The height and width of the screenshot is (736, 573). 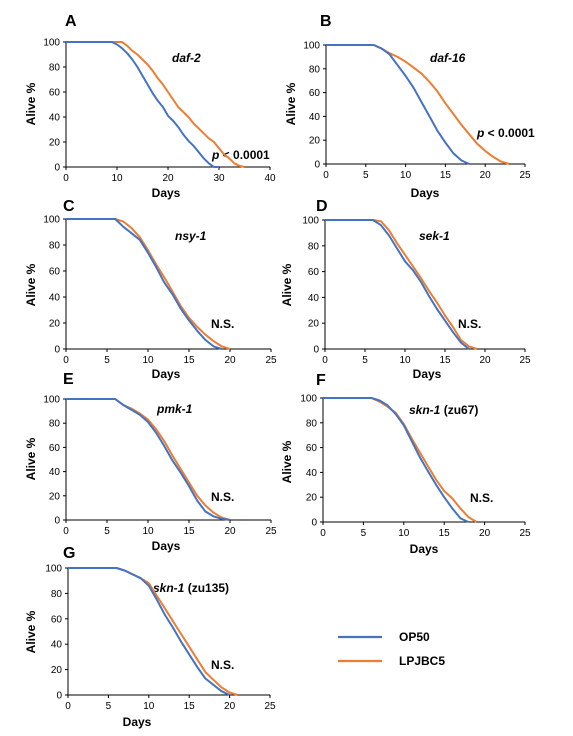 What do you see at coordinates (191, 588) in the screenshot?
I see `gene-label: skn-1 (zu135)` at bounding box center [191, 588].